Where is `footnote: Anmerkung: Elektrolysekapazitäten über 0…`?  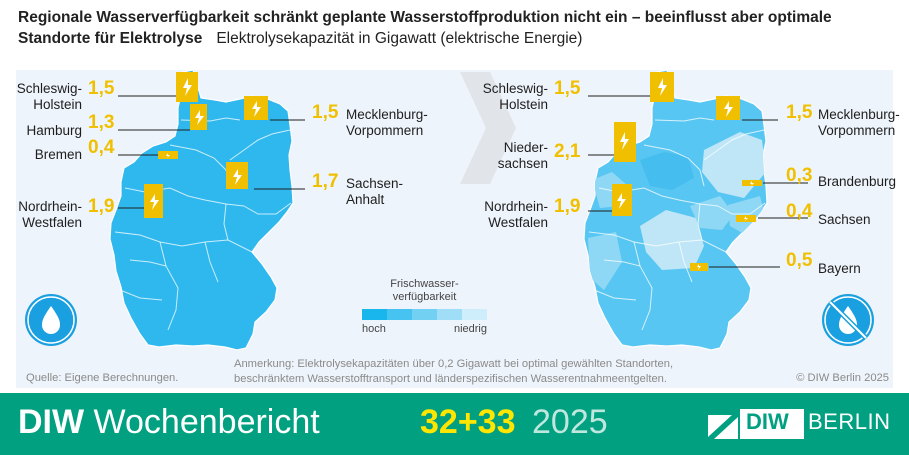 footnote: Anmerkung: Elektrolysekapazitäten über 0… is located at coordinates (454, 371).